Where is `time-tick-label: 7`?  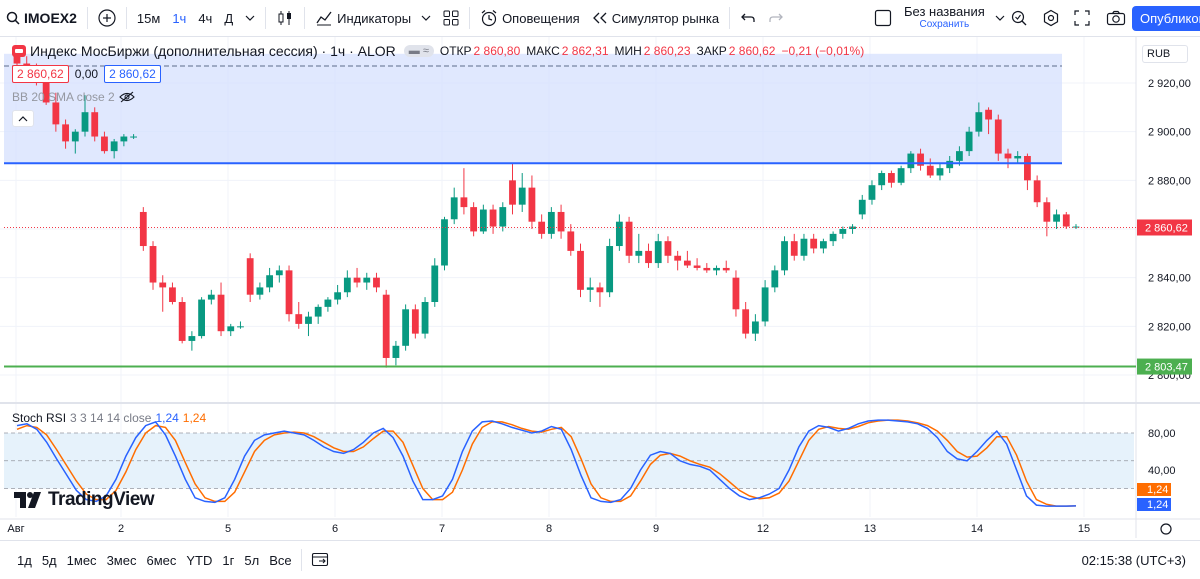 time-tick-label: 7 is located at coordinates (442, 529).